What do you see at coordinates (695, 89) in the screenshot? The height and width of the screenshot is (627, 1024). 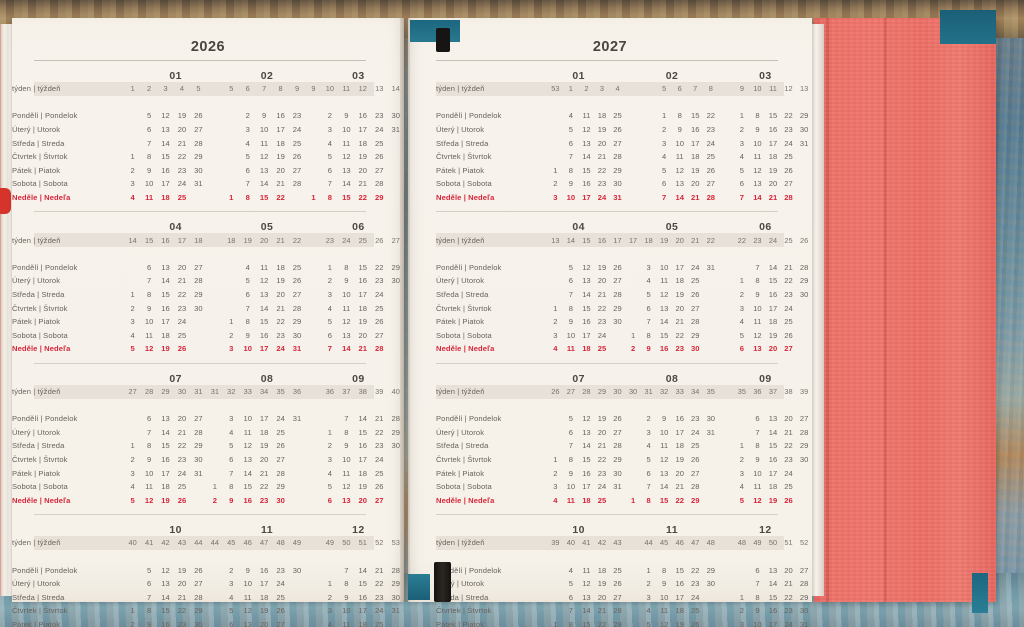 I see `week-number: 7` at bounding box center [695, 89].